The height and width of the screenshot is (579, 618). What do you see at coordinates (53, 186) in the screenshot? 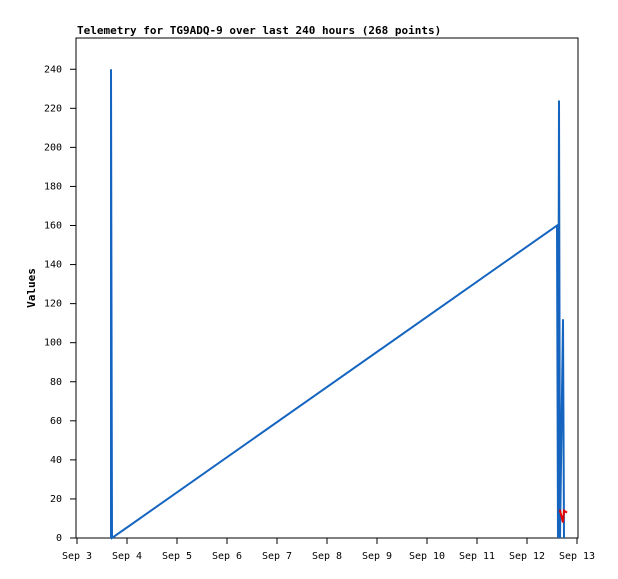
I see `y-tick-label: 180` at bounding box center [53, 186].